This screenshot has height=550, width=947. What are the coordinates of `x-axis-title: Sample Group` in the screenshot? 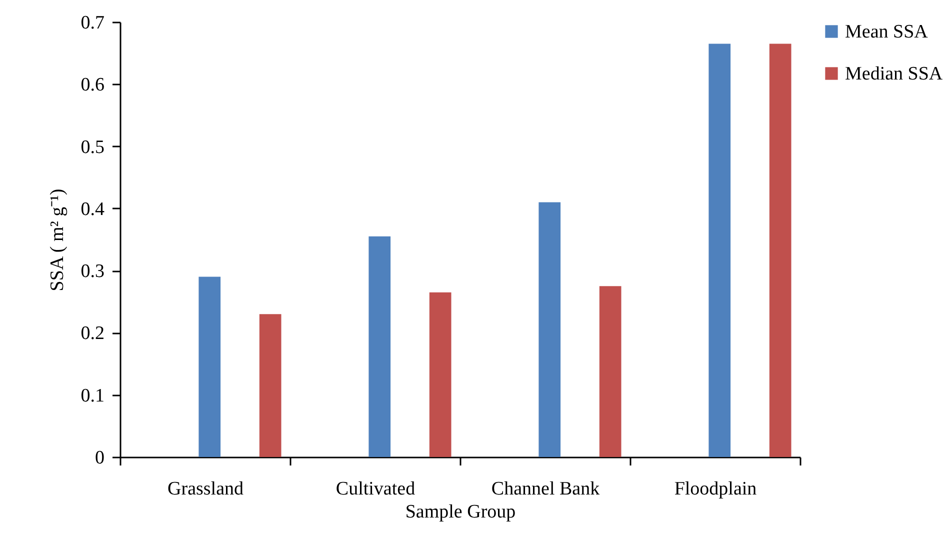 It's located at (460, 512).